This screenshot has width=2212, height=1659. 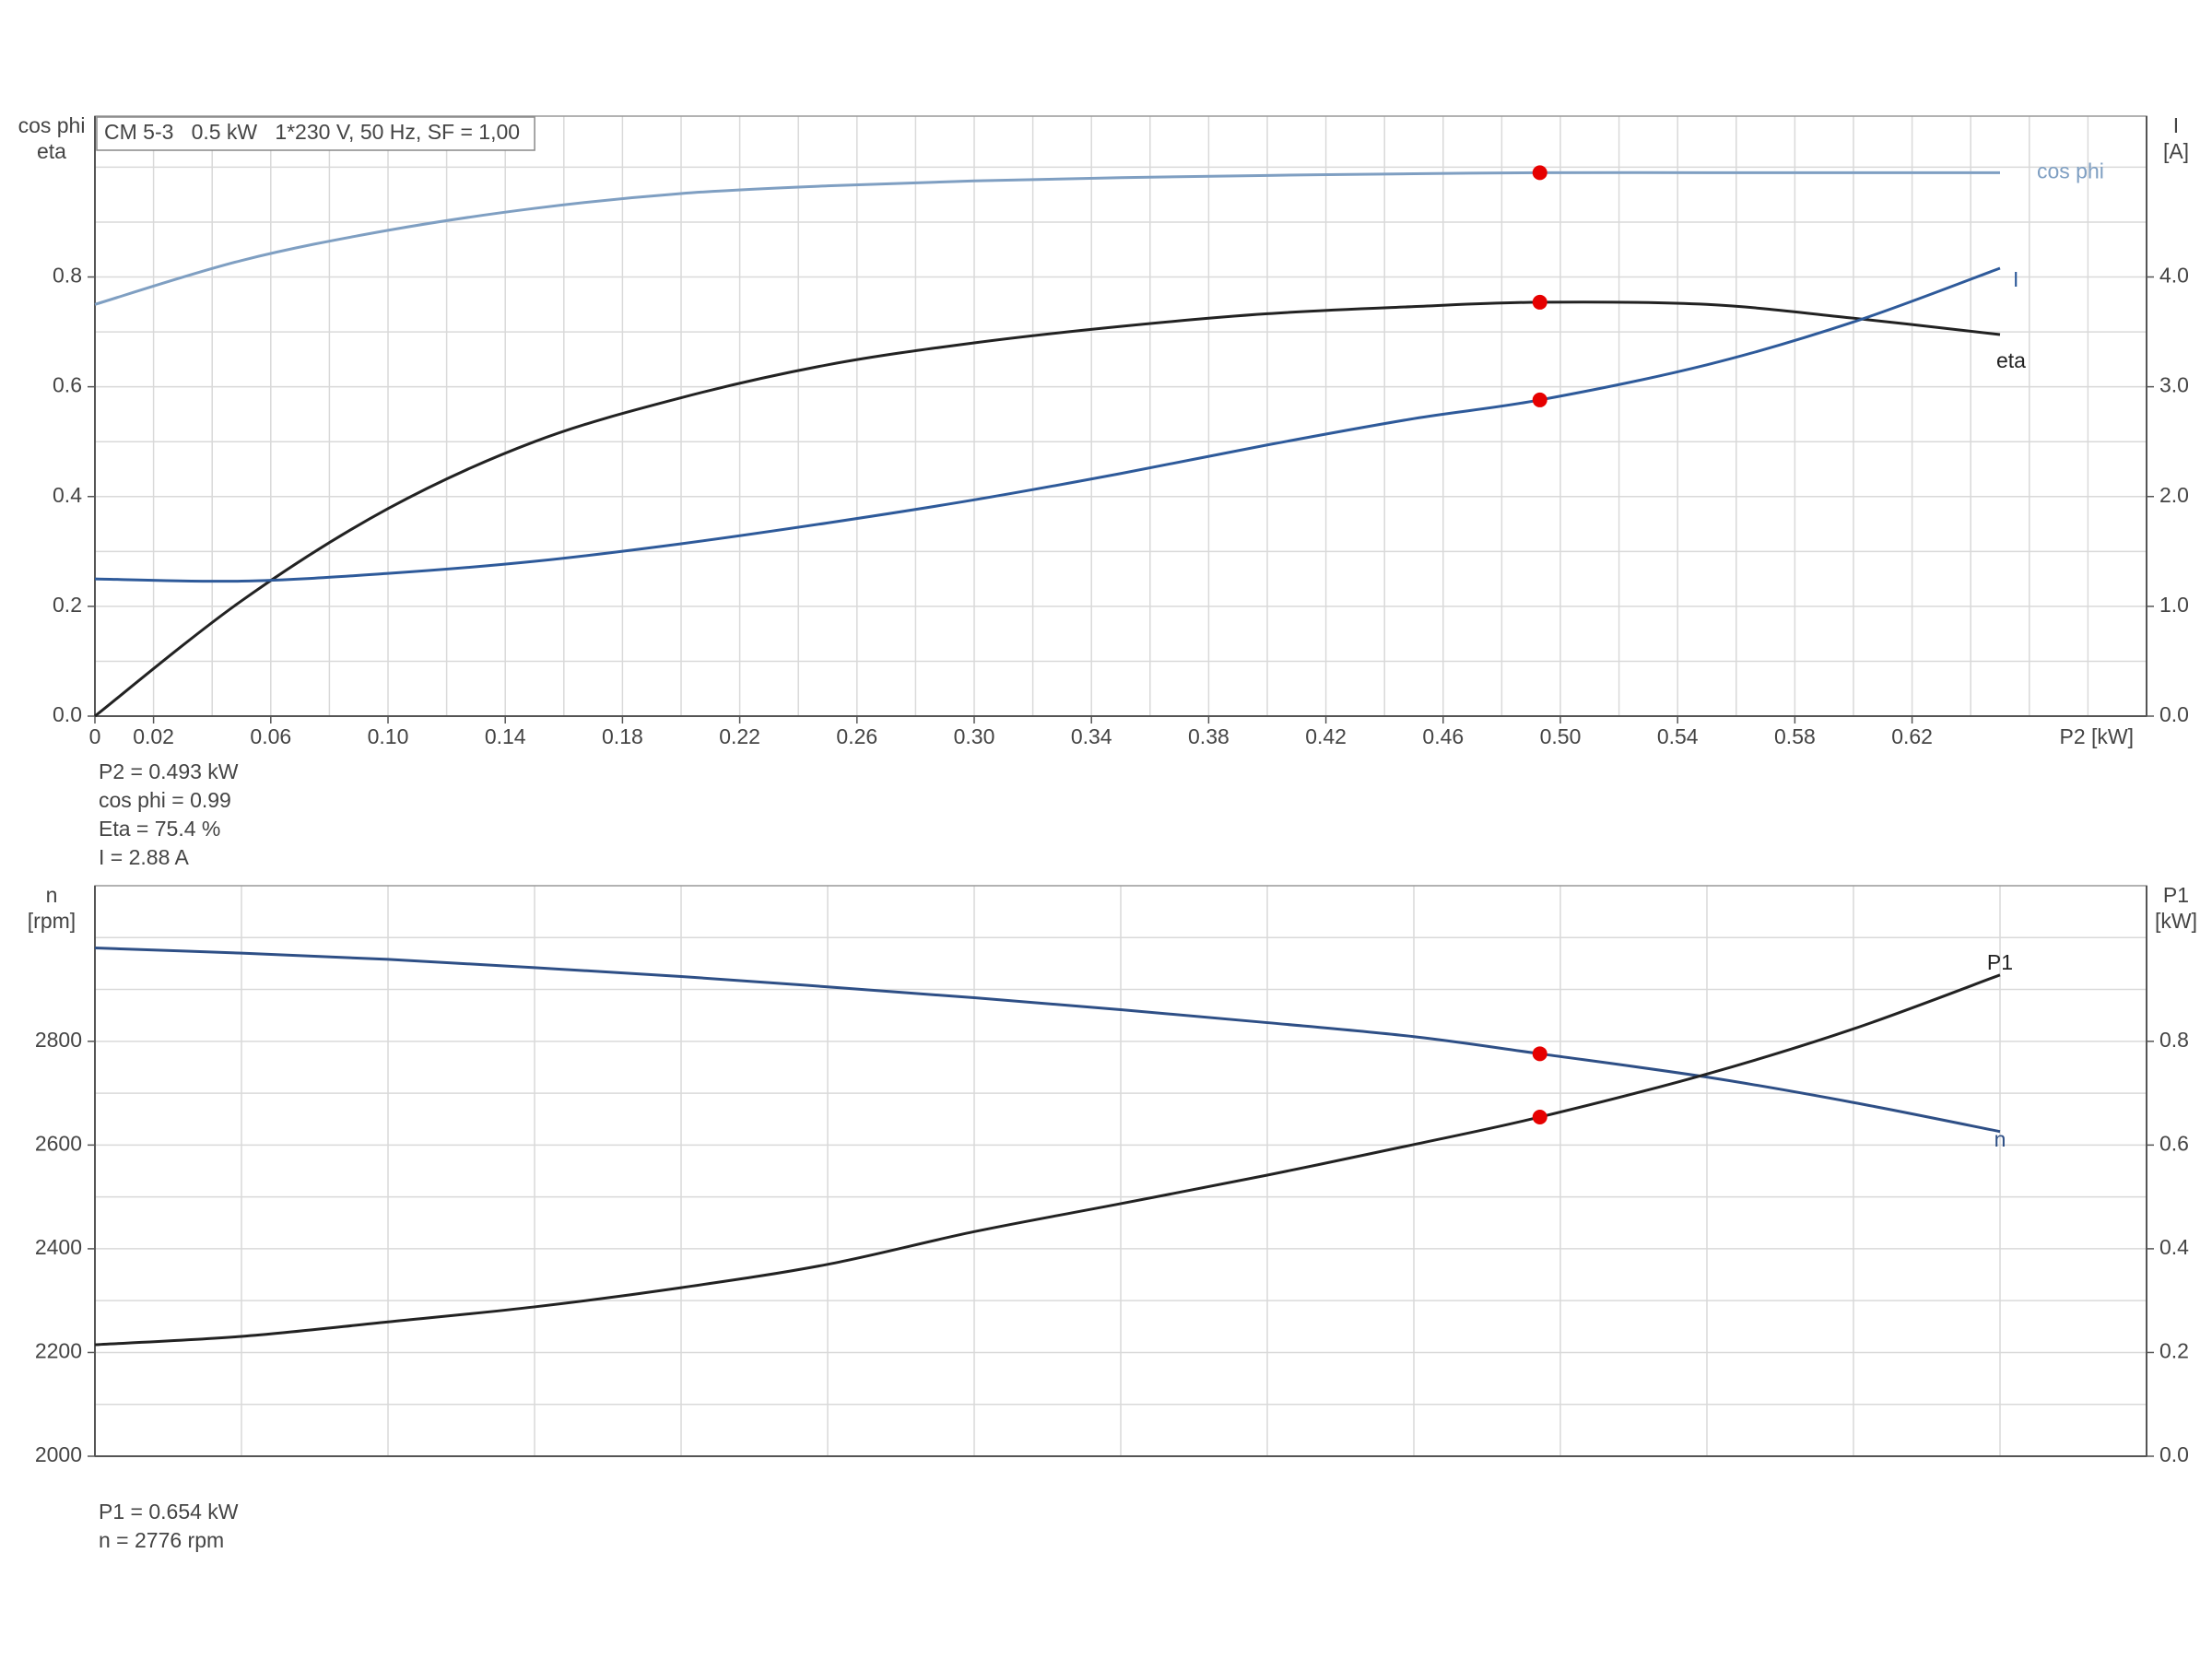 I want to click on x-tick-label: 0.58, so click(x=1795, y=736).